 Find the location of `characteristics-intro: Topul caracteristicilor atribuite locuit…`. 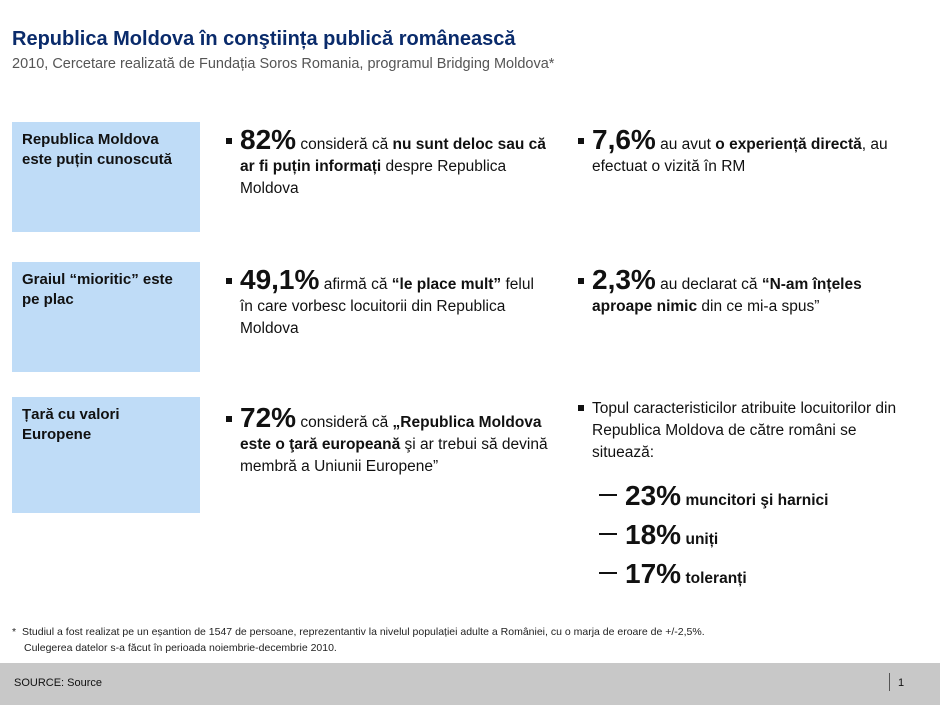

characteristics-intro: Topul caracteristicilor atribuite locuit… is located at coordinates (744, 430).